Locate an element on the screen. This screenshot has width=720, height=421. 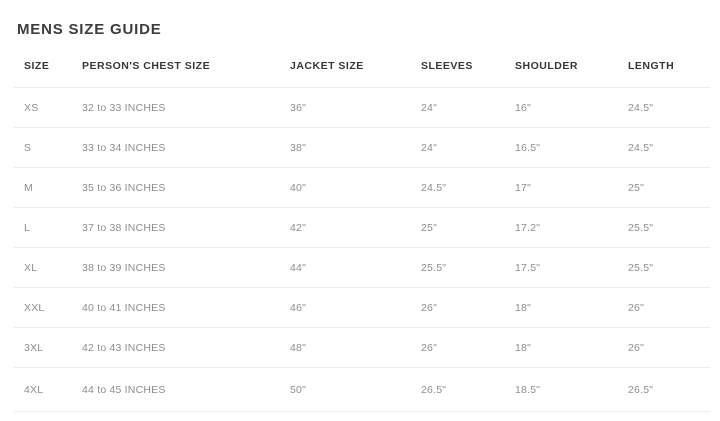
table-row: L 37 to 38 INCHES 42" 25" 17.2" 25.5" is located at coordinates (362, 227).